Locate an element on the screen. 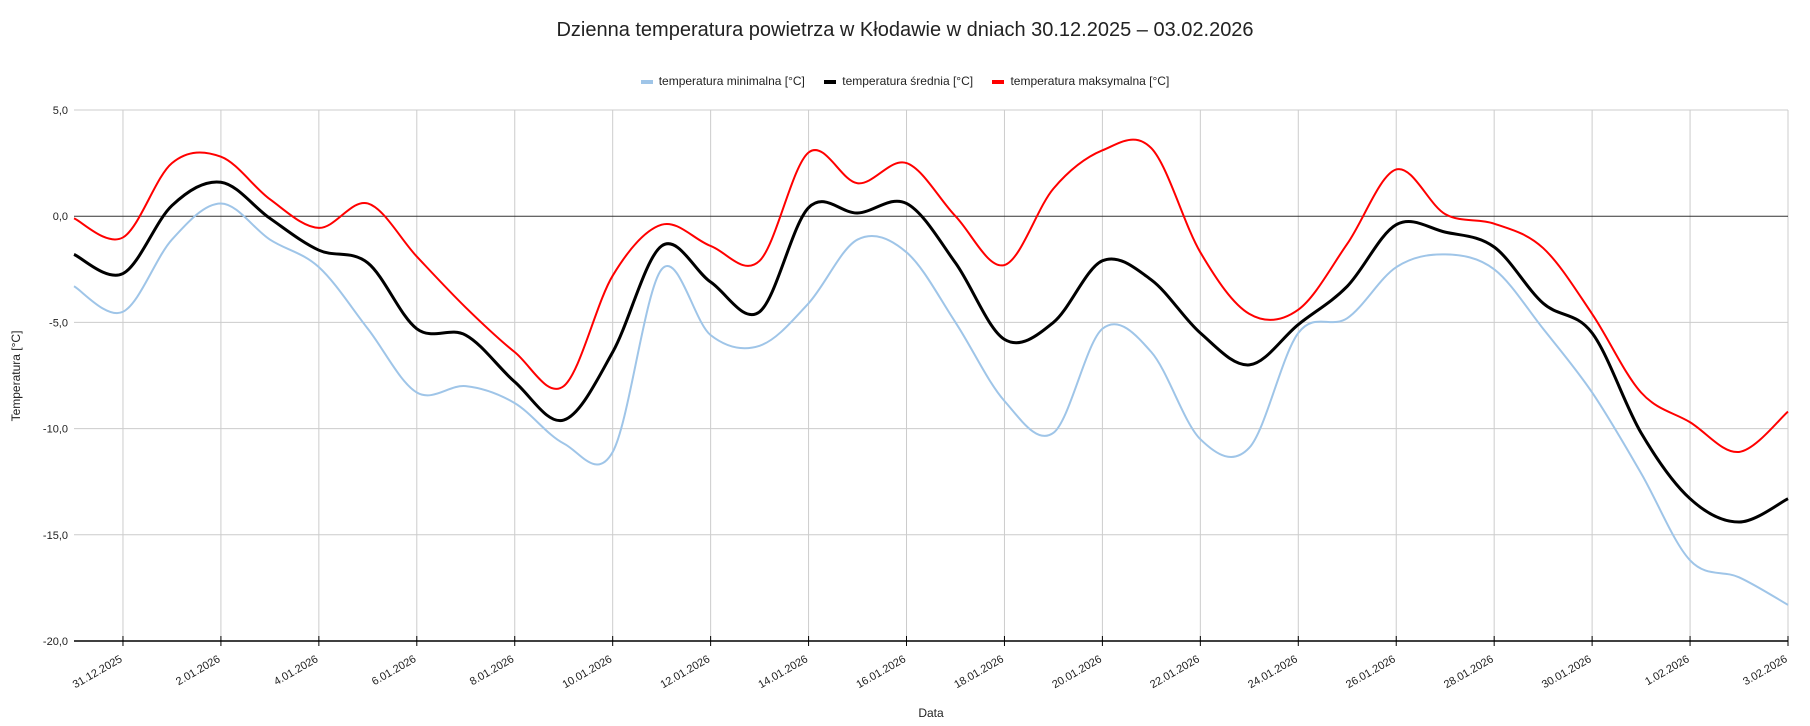  y-tick-label: 5,0 is located at coordinates (60, 111).